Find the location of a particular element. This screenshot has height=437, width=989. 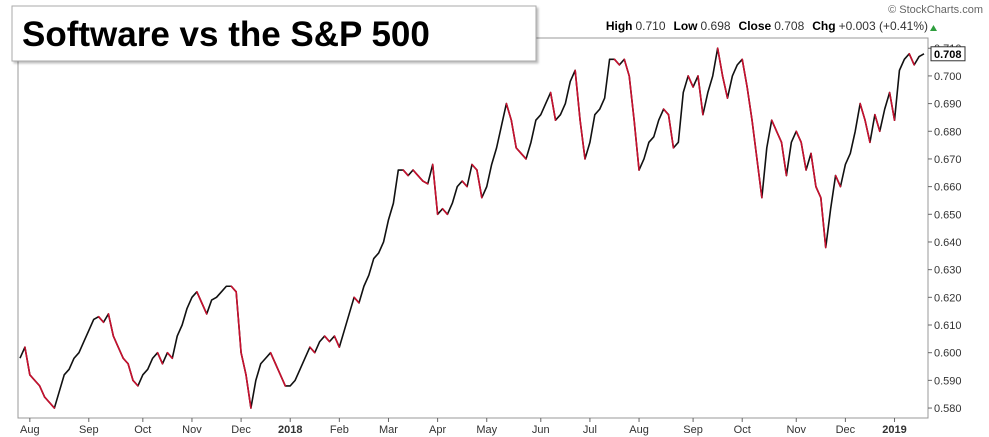

y-tick-label: 0.580 is located at coordinates (948, 409).